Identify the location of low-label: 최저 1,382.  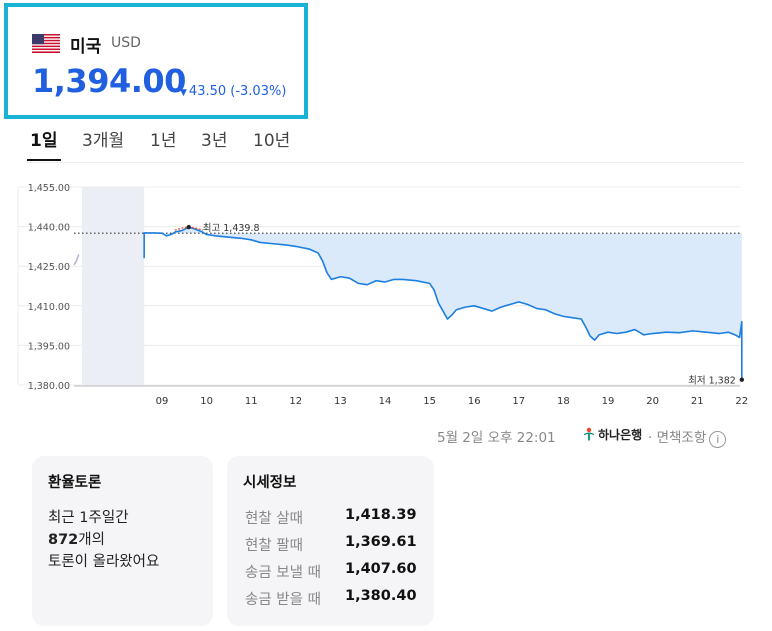
(712, 381).